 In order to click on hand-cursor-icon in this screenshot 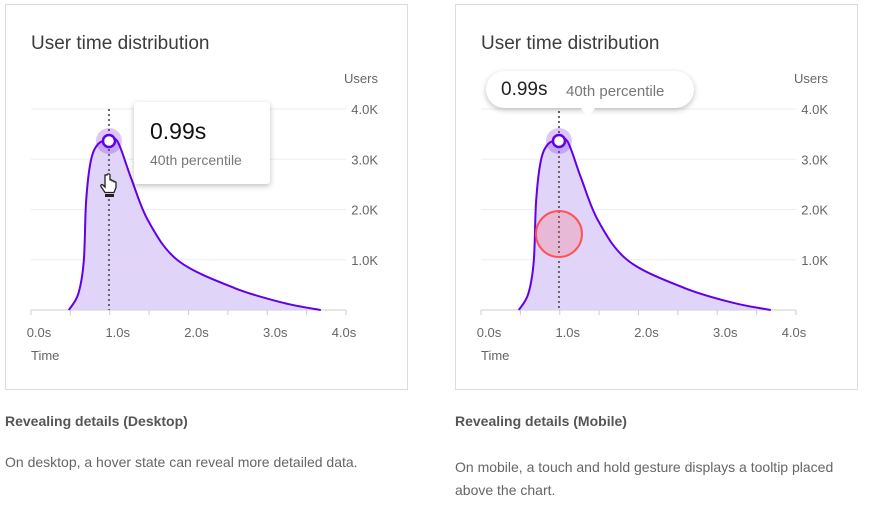, I will do `click(108, 185)`.